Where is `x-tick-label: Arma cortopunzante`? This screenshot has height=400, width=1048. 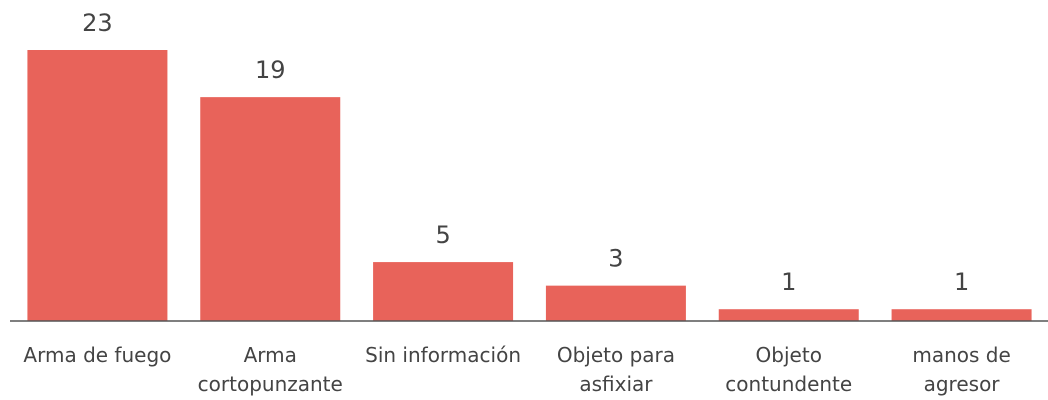 x-tick-label: Arma cortopunzante is located at coordinates (270, 369).